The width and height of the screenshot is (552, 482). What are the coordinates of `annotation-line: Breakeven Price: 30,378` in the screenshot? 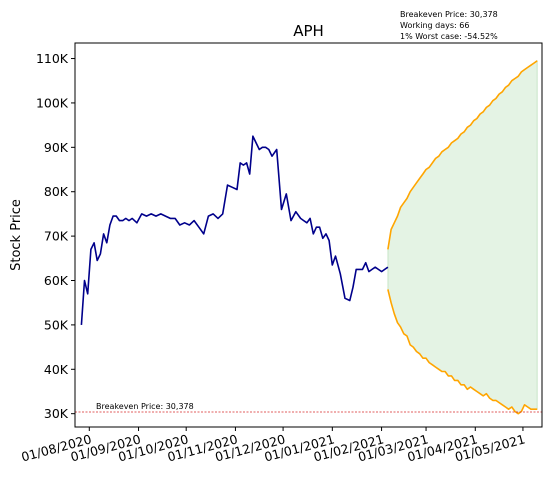 It's located at (449, 14).